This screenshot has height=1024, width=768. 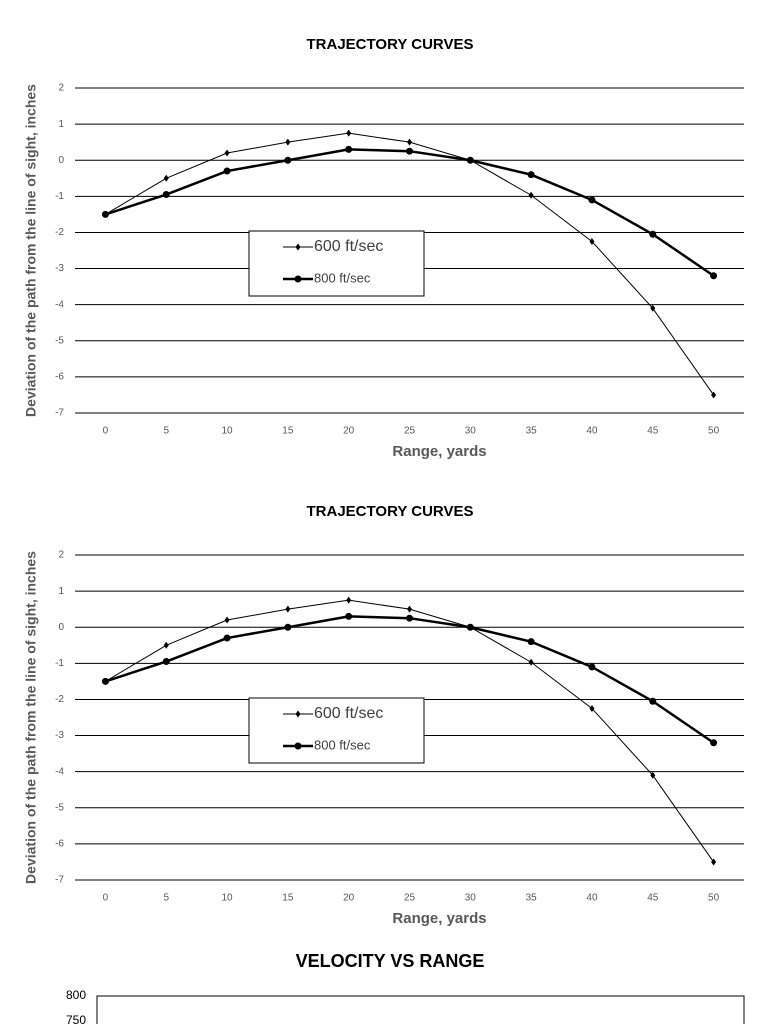 I want to click on y-tick-label: -6, so click(x=59, y=844).